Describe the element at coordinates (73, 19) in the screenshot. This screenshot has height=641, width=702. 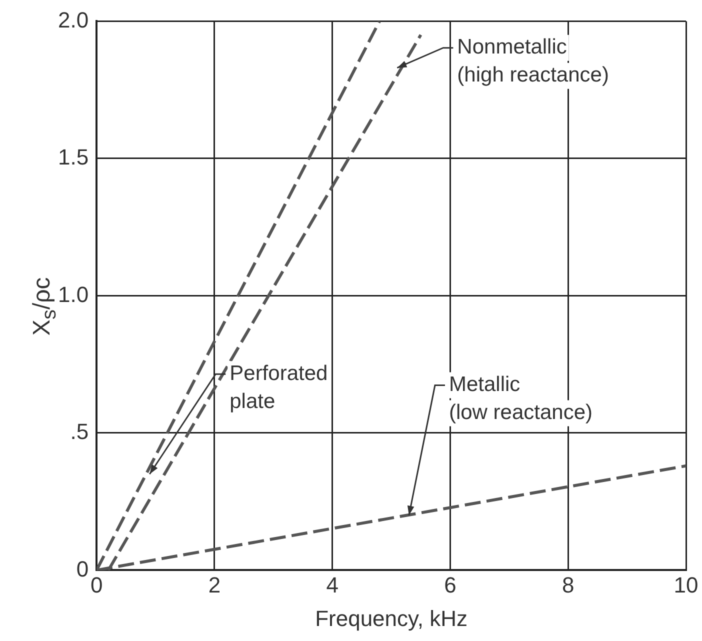
I see `y-tick-label: 2.0` at that location.